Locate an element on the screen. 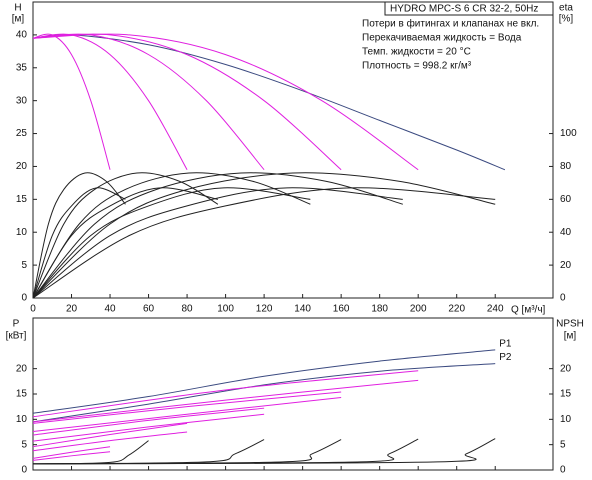 Image resolution: width=592 pixels, height=480 pixels. y-tick-label: 35 is located at coordinates (22, 67).